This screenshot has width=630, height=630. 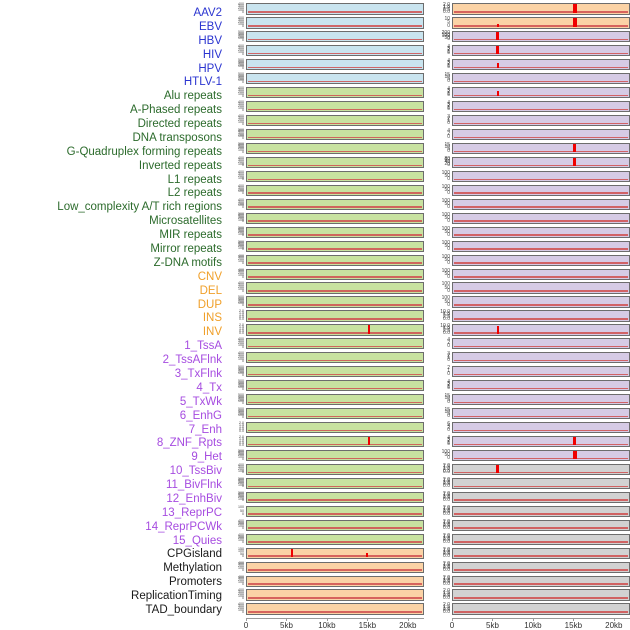 I want to click on y-tick: 150, so click(x=241, y=548).